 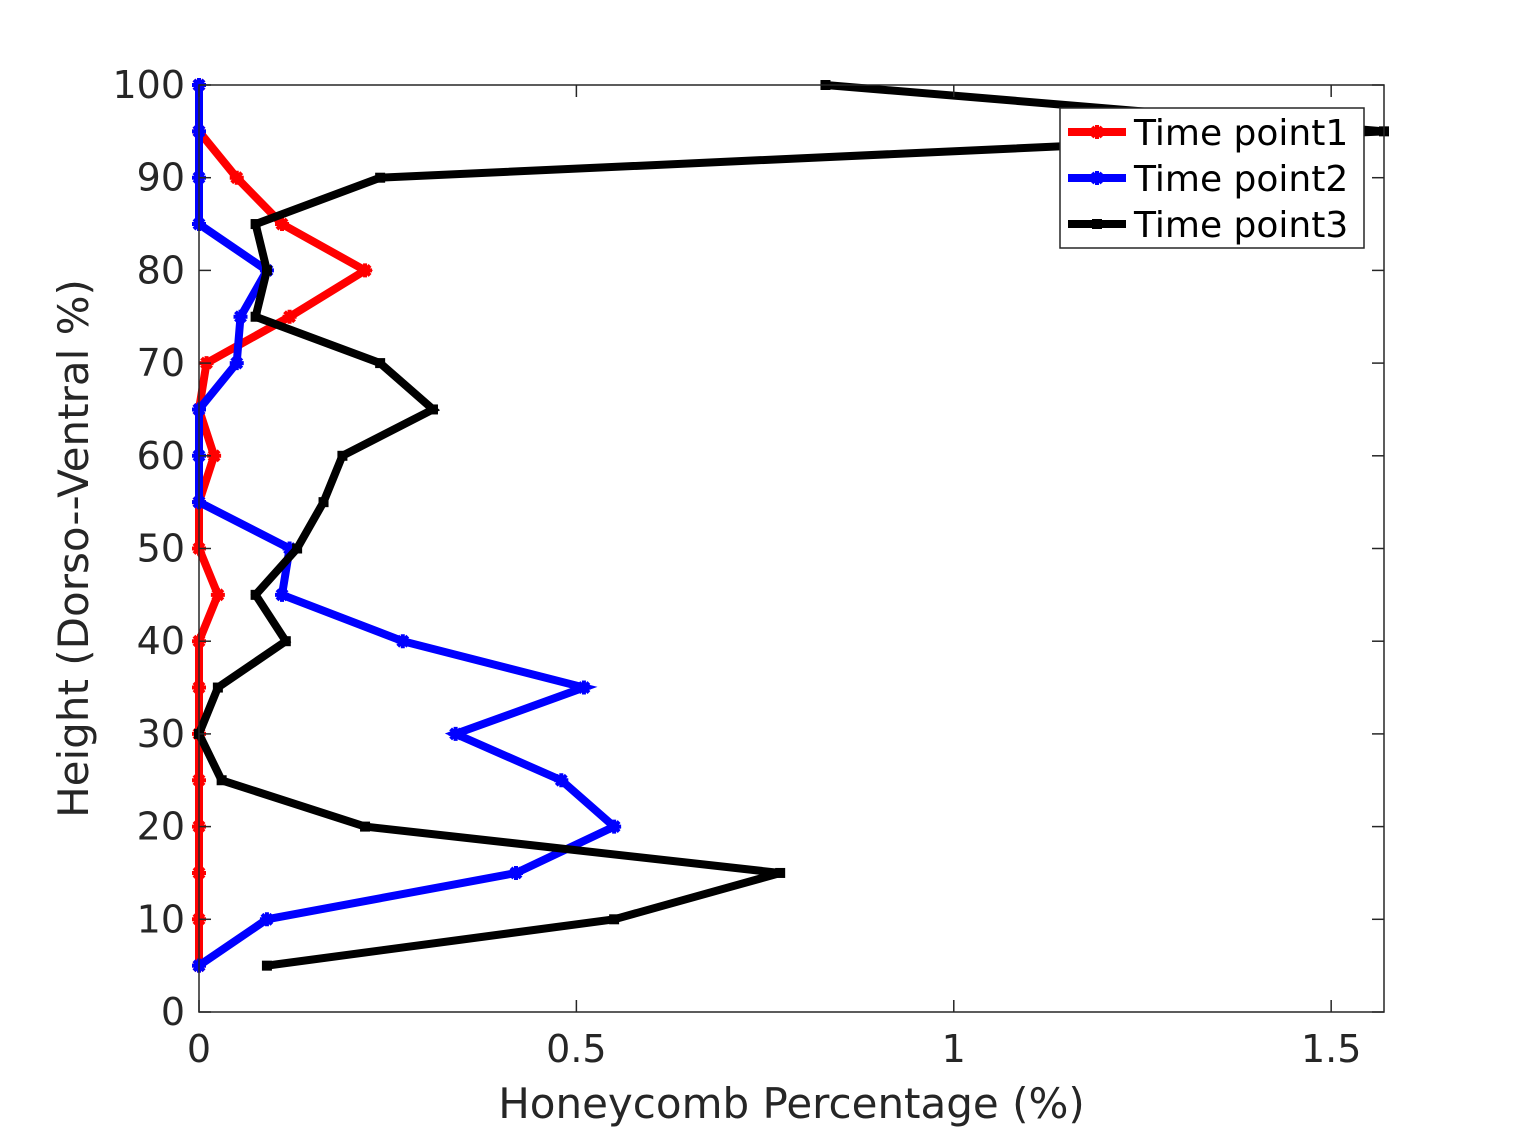 I want to click on y-tick-label: 60, so click(x=161, y=456).